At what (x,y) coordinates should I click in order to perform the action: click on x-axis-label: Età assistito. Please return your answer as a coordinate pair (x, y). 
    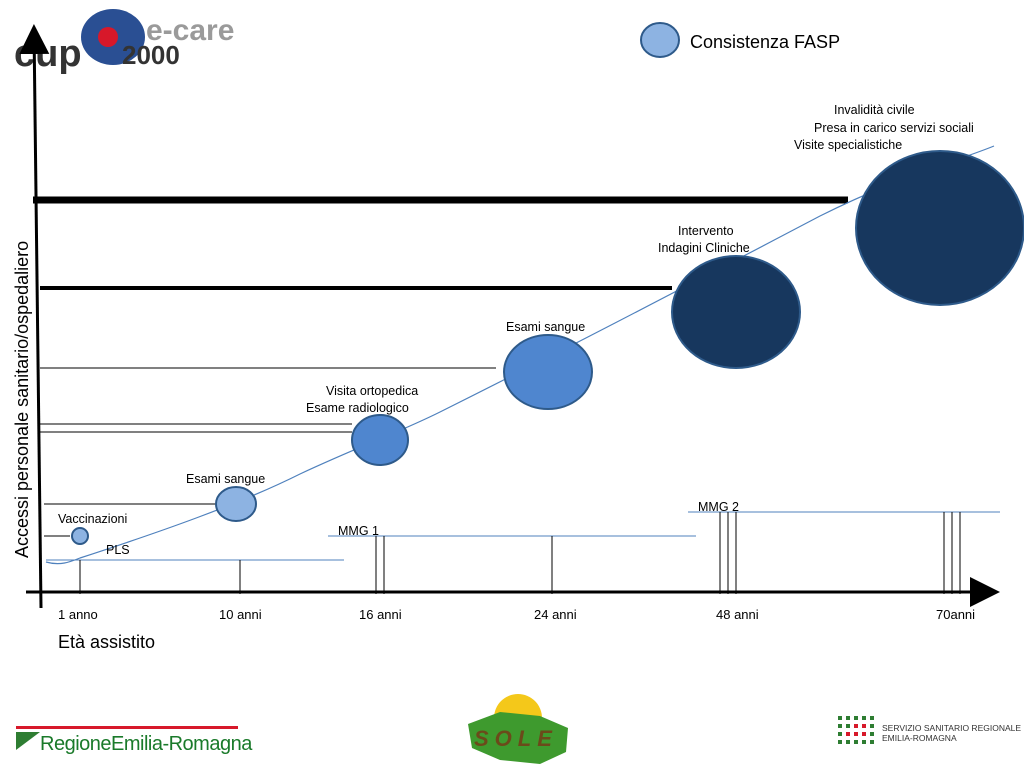
    Looking at the image, I should click on (106, 642).